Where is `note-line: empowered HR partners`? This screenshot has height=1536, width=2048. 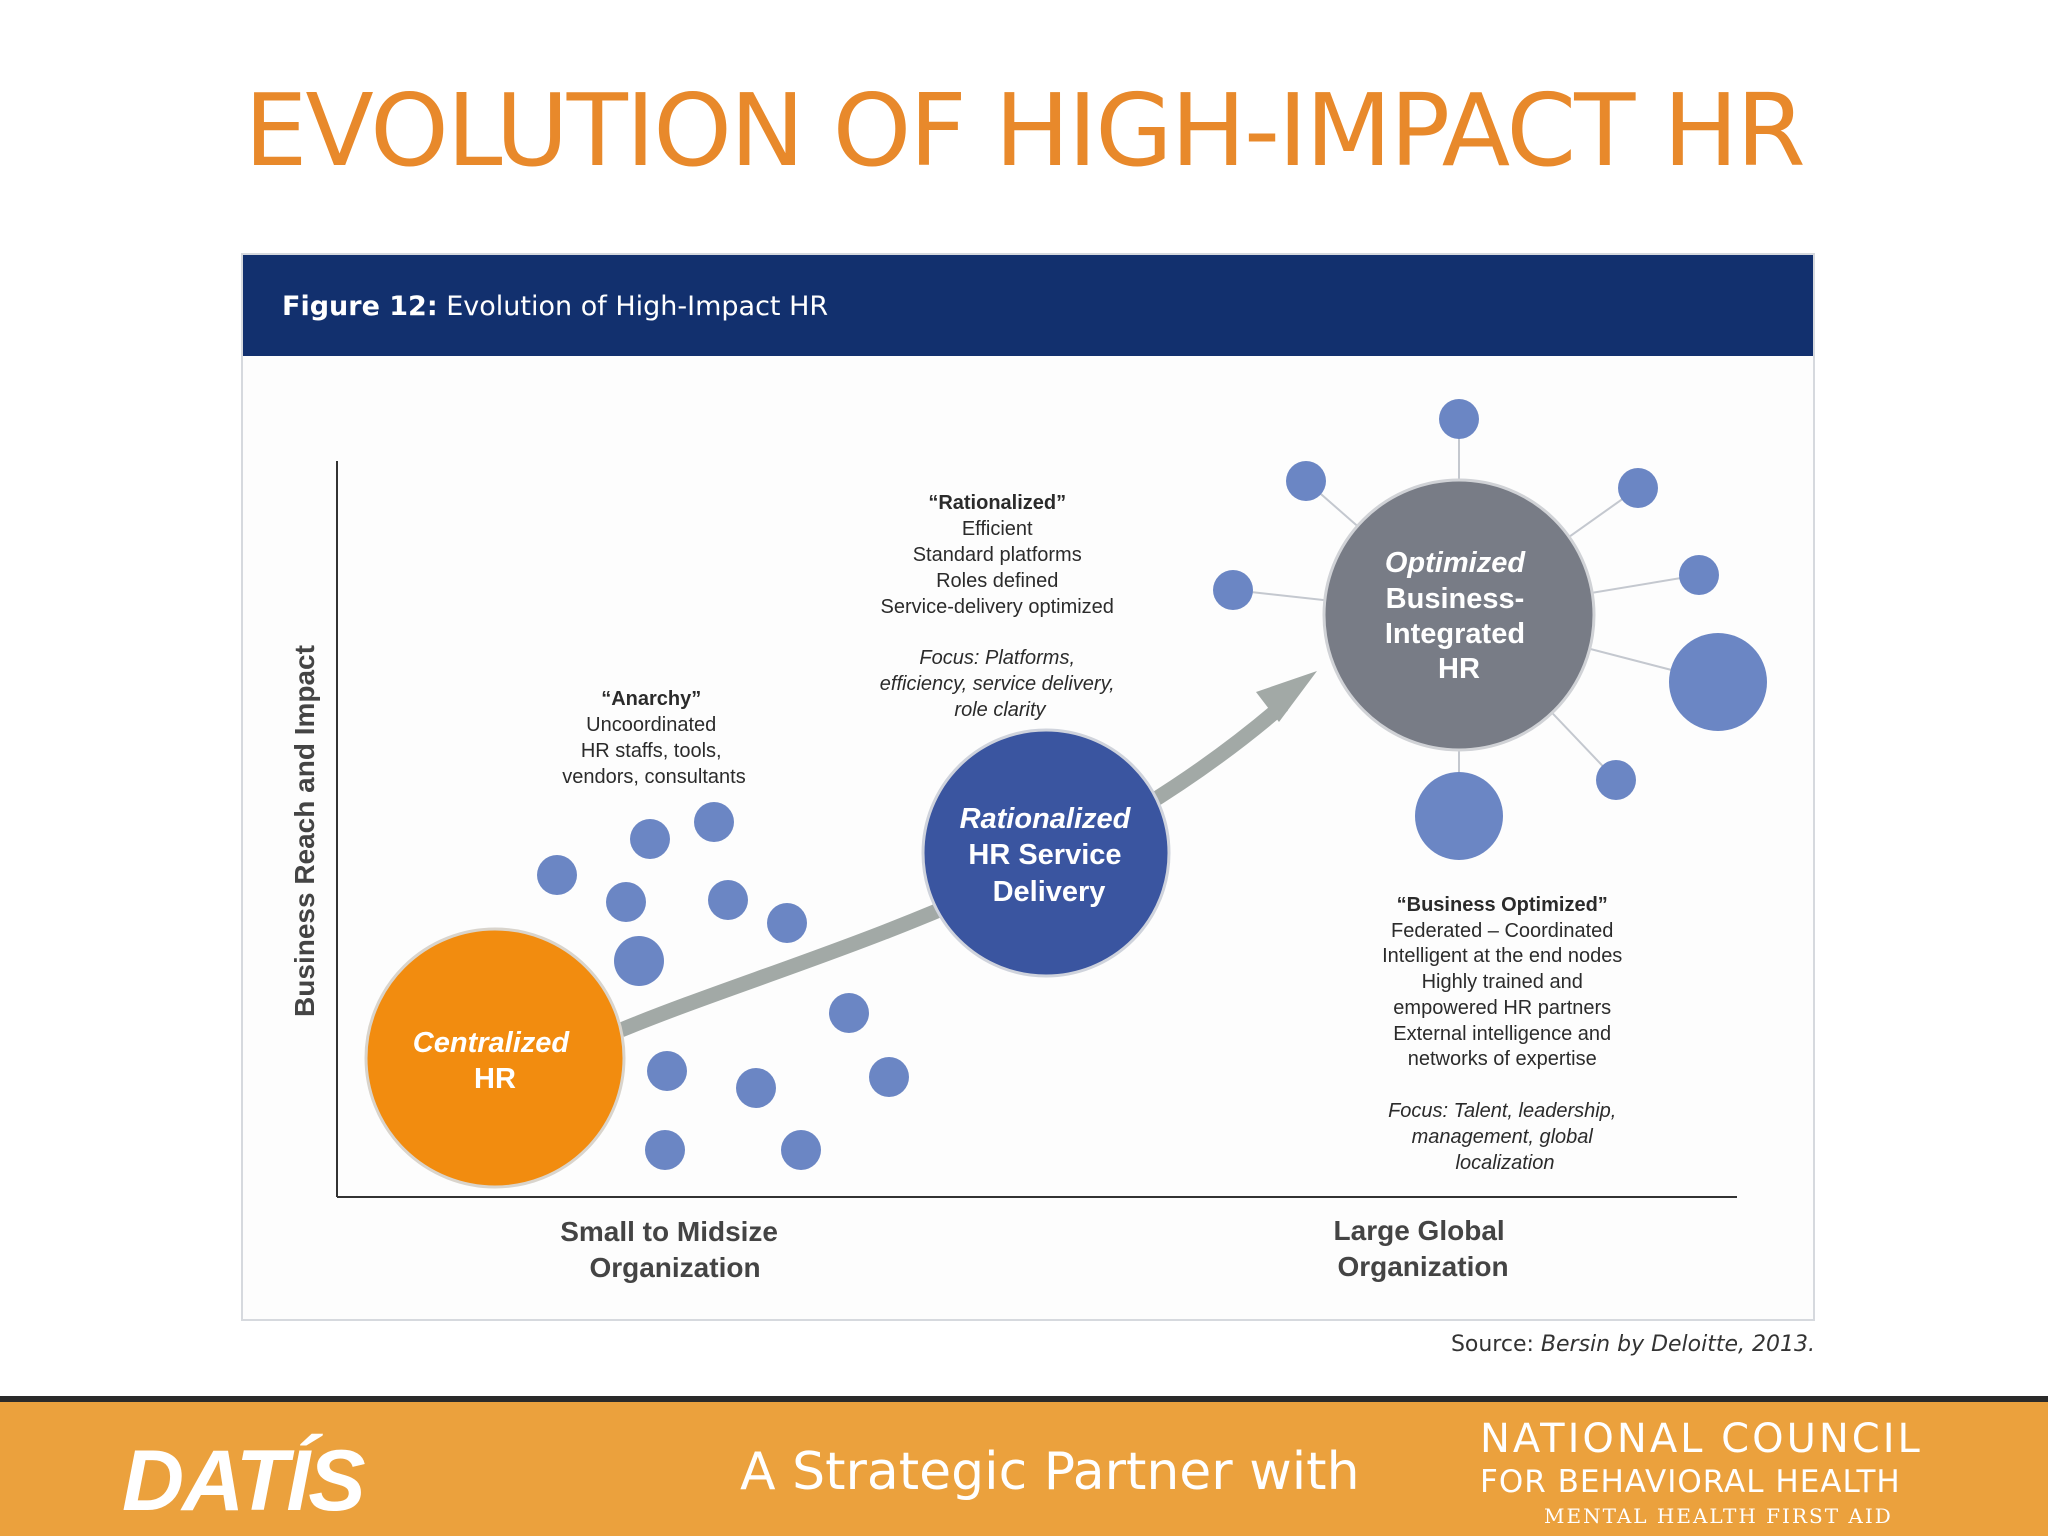 note-line: empowered HR partners is located at coordinates (1502, 1008).